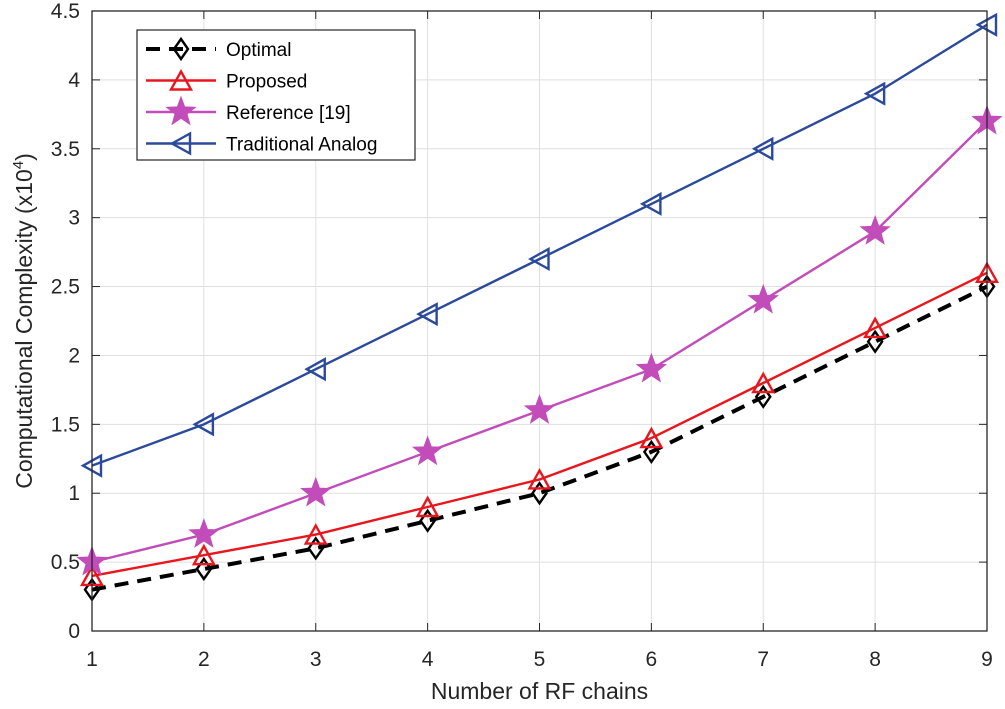 The height and width of the screenshot is (709, 1005). What do you see at coordinates (428, 659) in the screenshot?
I see `x-tick-label: 4` at bounding box center [428, 659].